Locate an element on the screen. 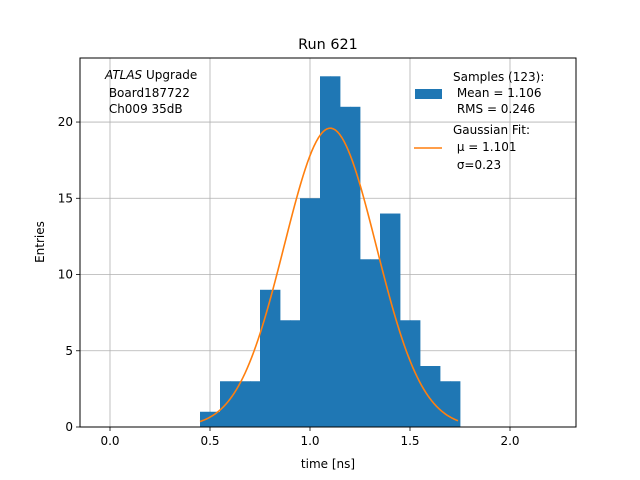 The width and height of the screenshot is (640, 480). legend-fit-line-3: σ=0.23 is located at coordinates (477, 165).